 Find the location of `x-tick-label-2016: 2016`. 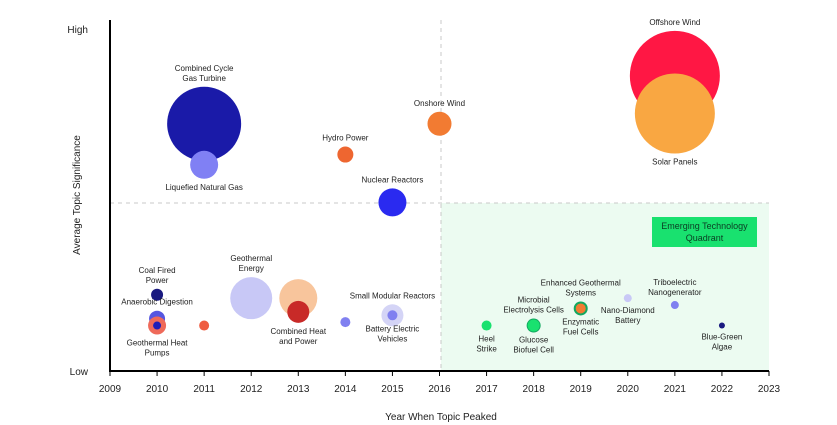

x-tick-label-2016: 2016 is located at coordinates (439, 389).